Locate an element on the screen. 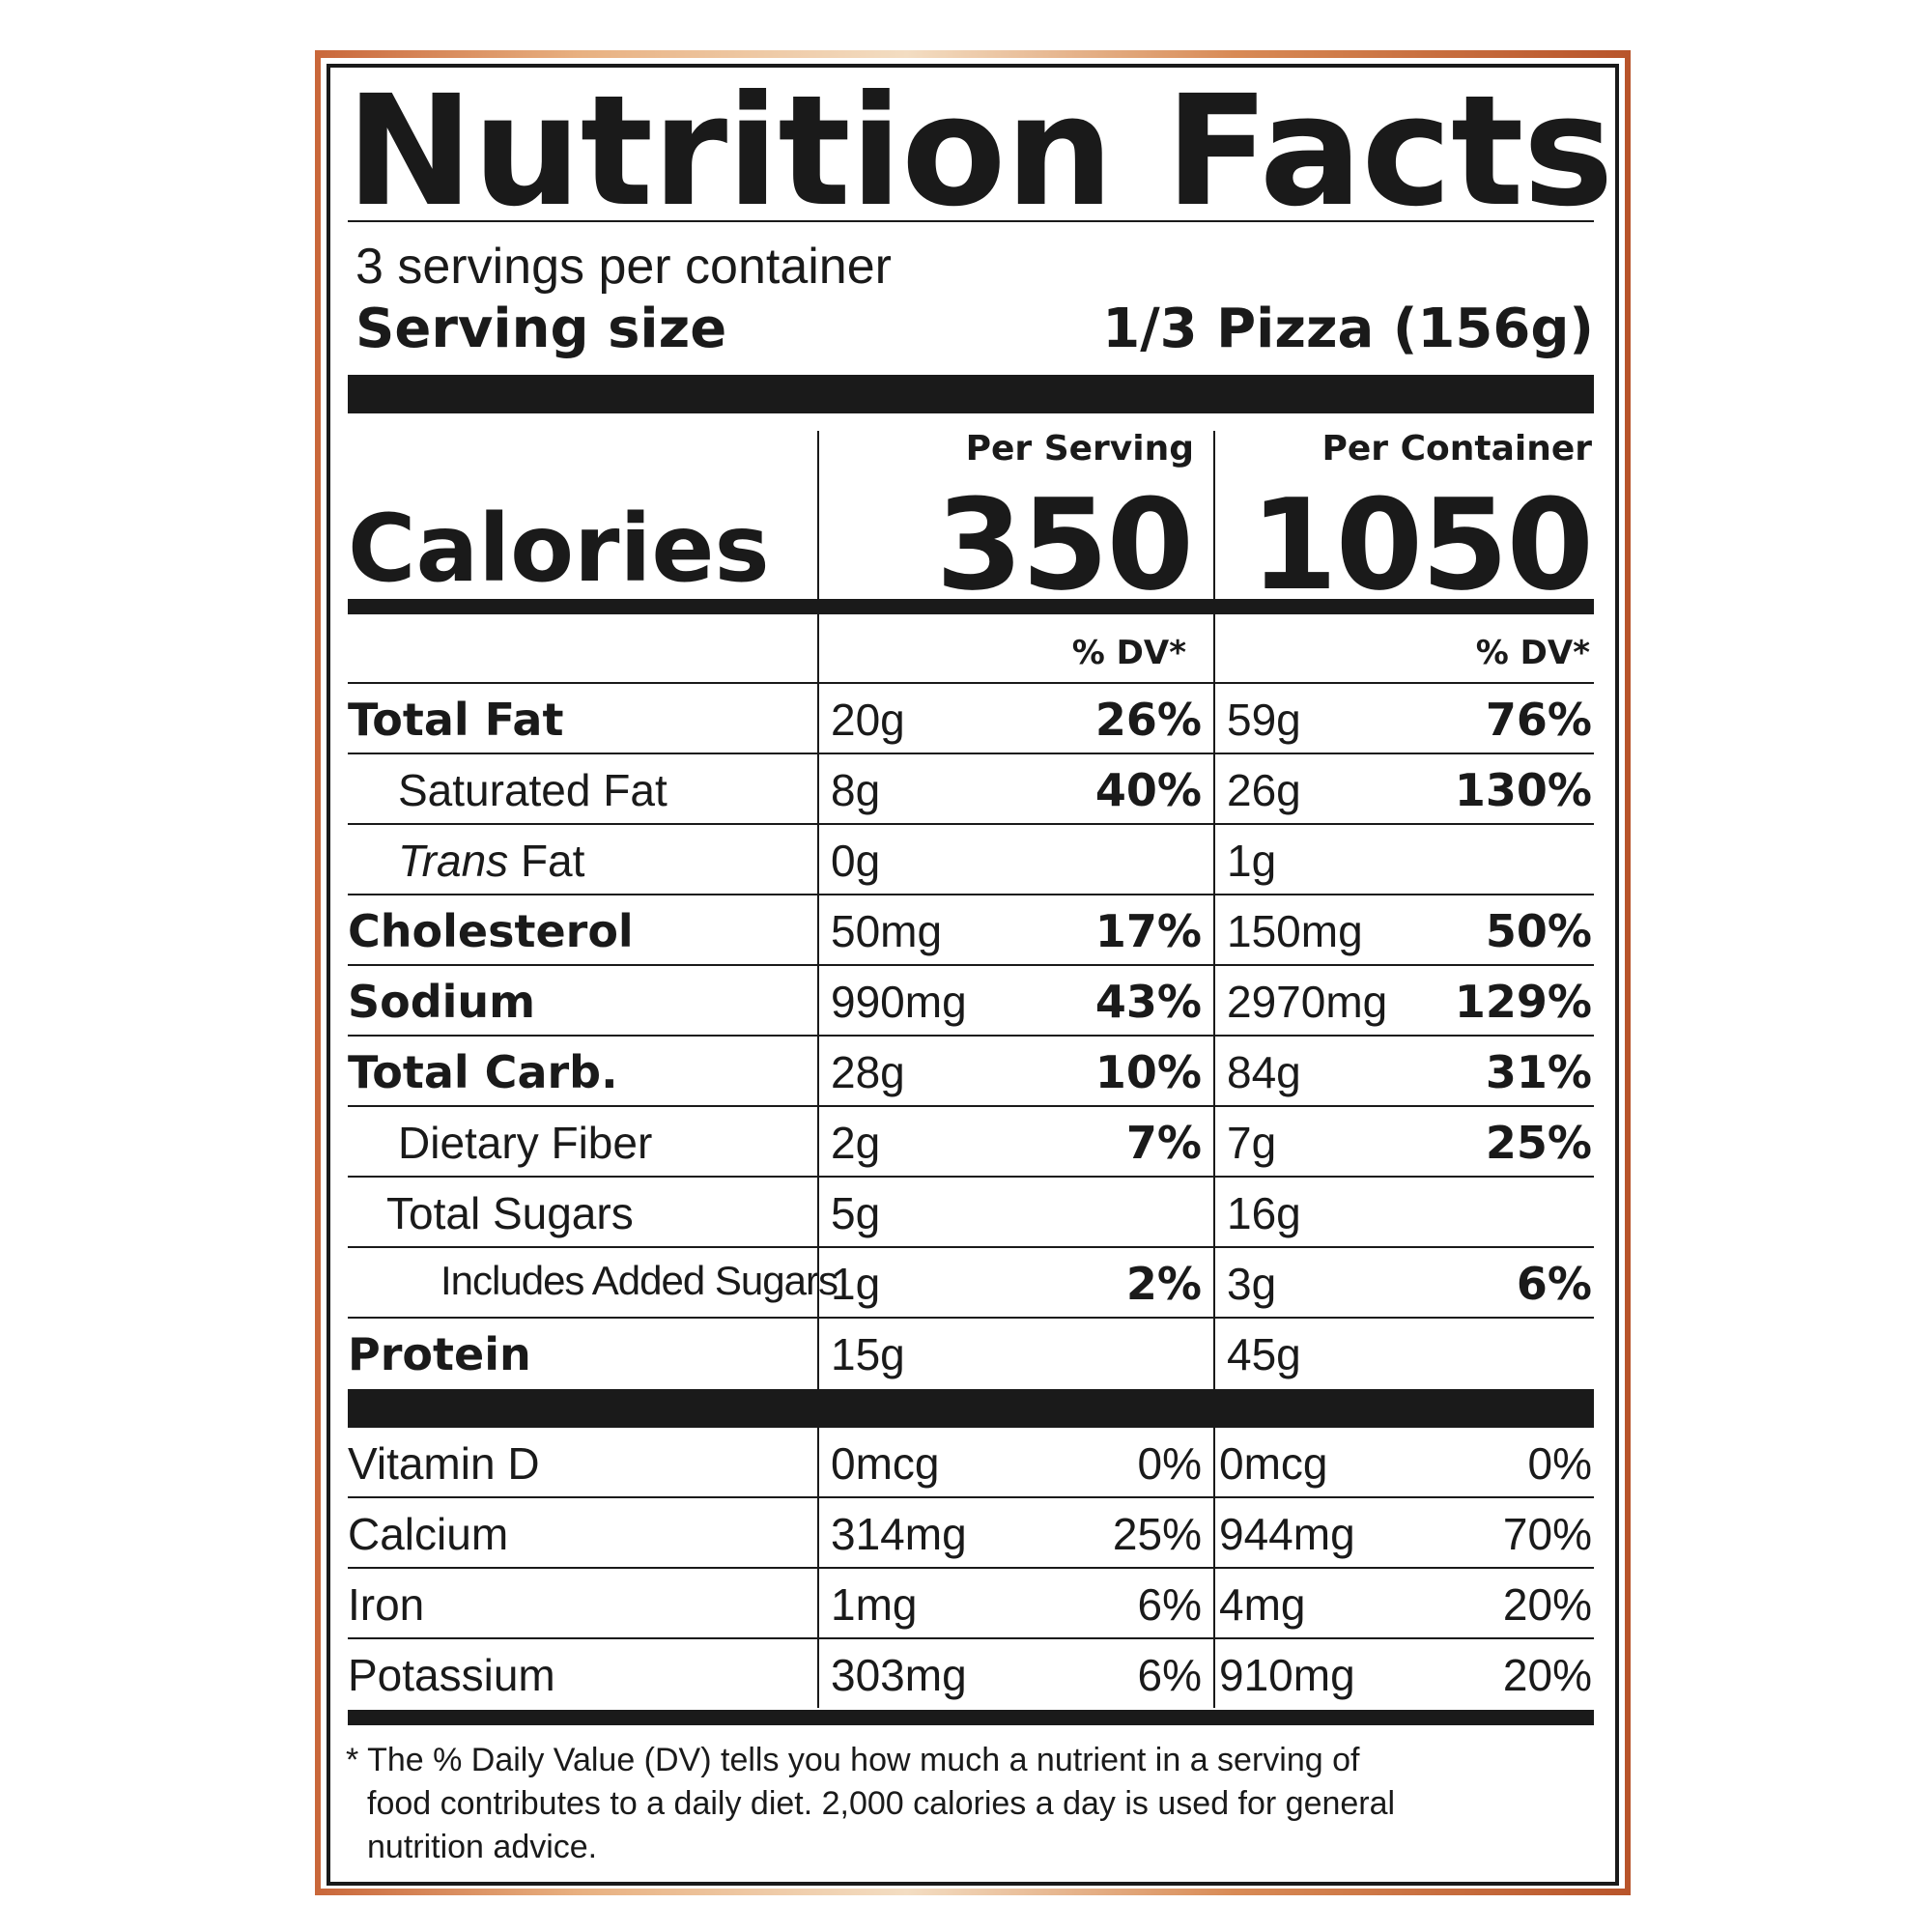  serving-amount: 303mg is located at coordinates (899, 1675).